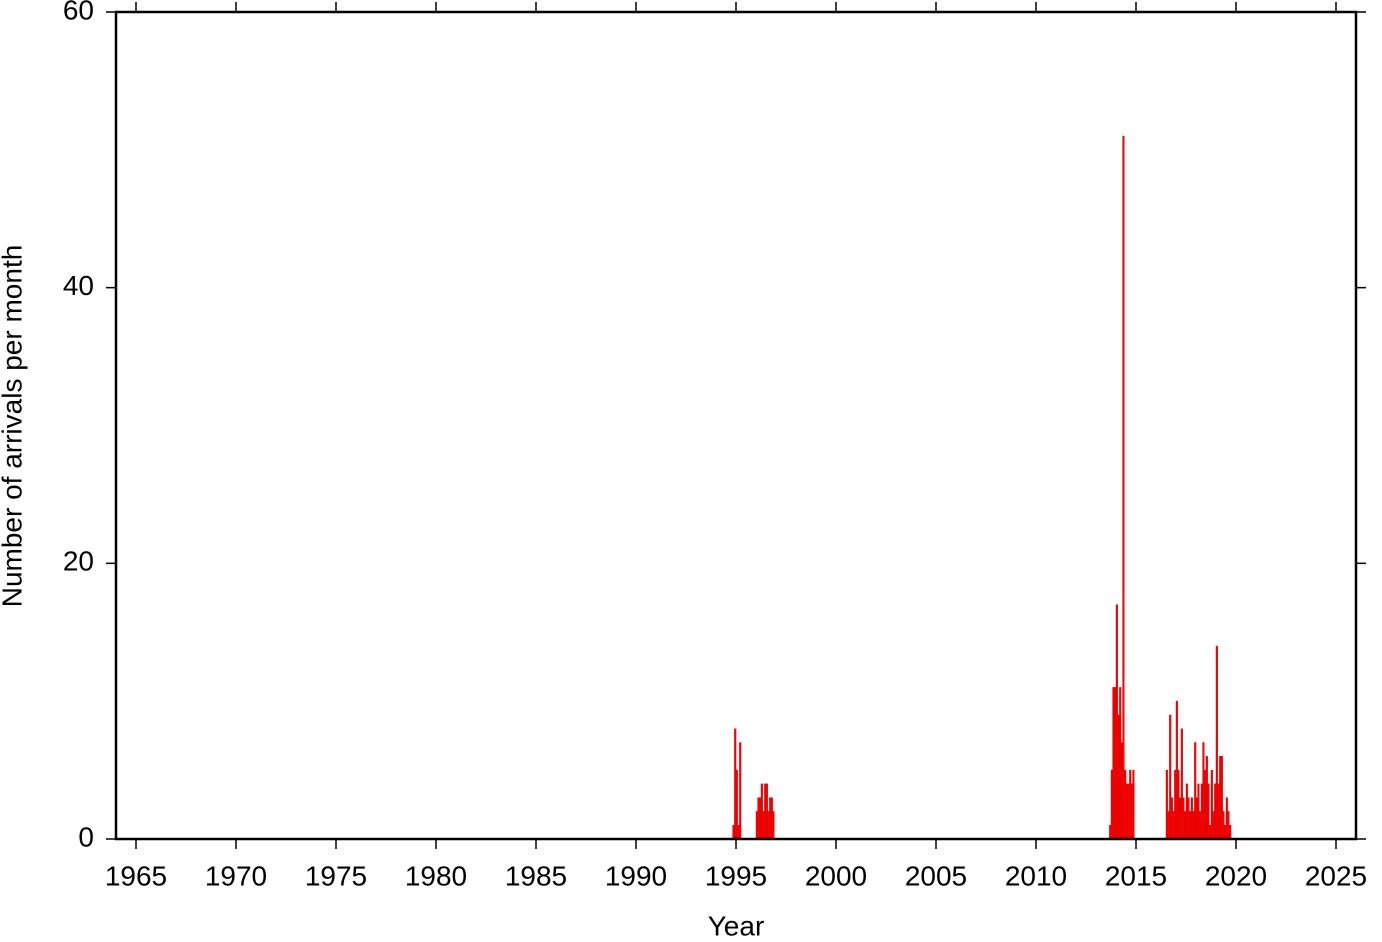  I want to click on x-tick-label: 1965, so click(136, 875).